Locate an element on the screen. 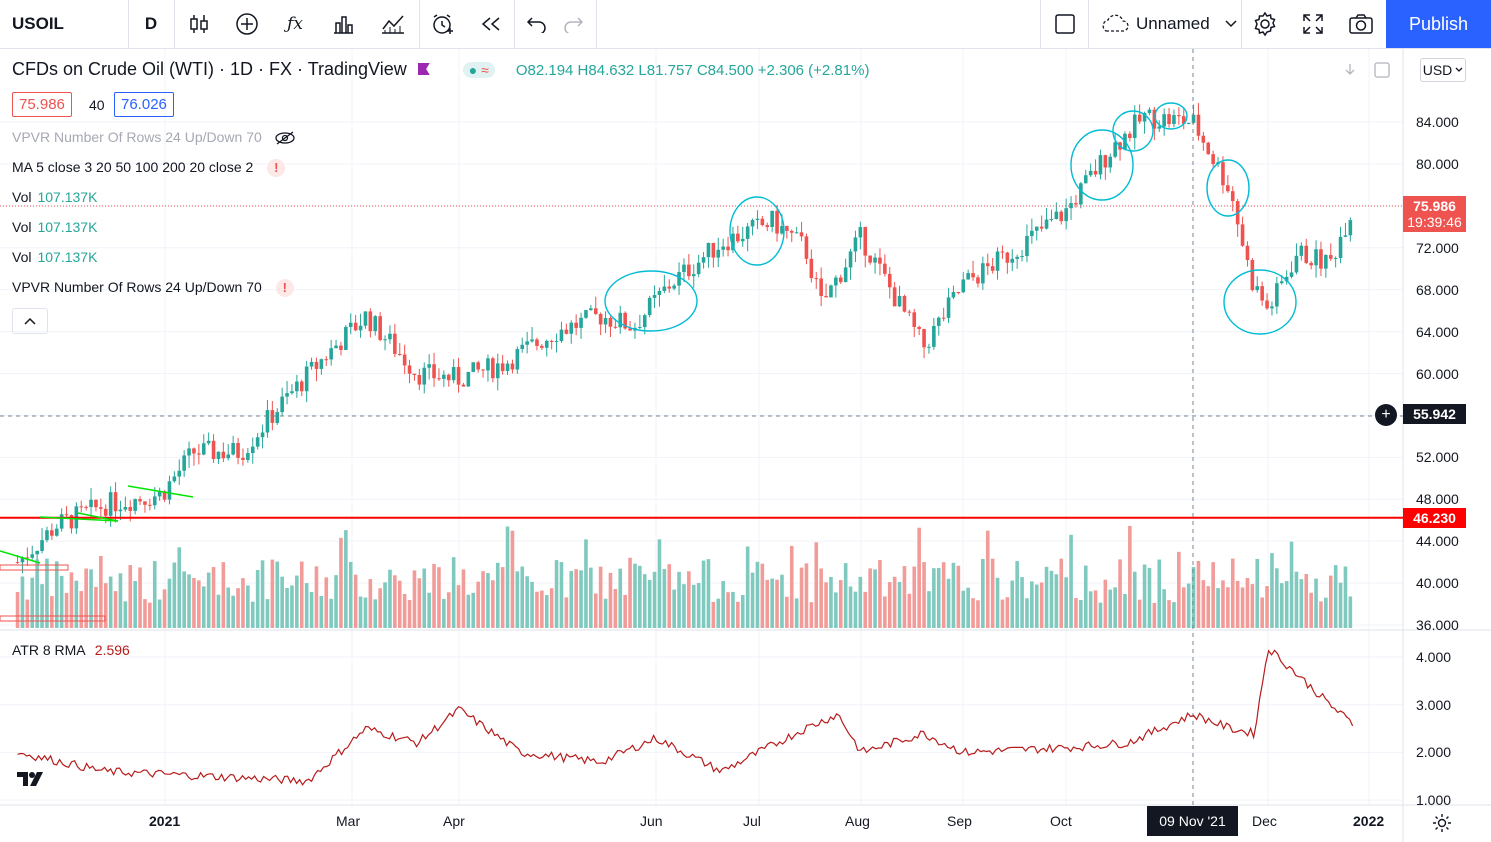 The image size is (1491, 842). price-tick-label: 40.000 is located at coordinates (1437, 583).